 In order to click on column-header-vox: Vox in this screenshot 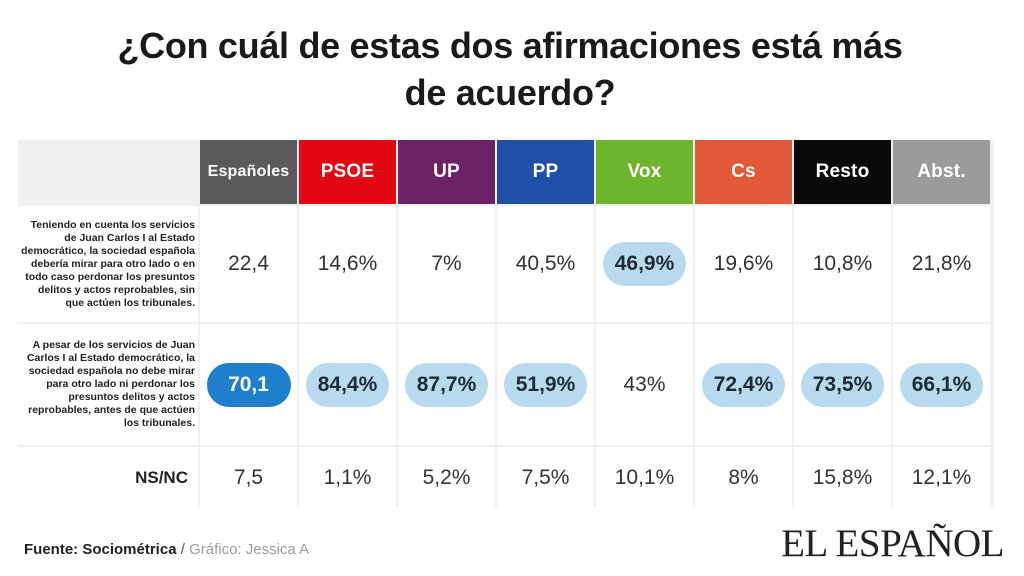, I will do `click(644, 172)`.